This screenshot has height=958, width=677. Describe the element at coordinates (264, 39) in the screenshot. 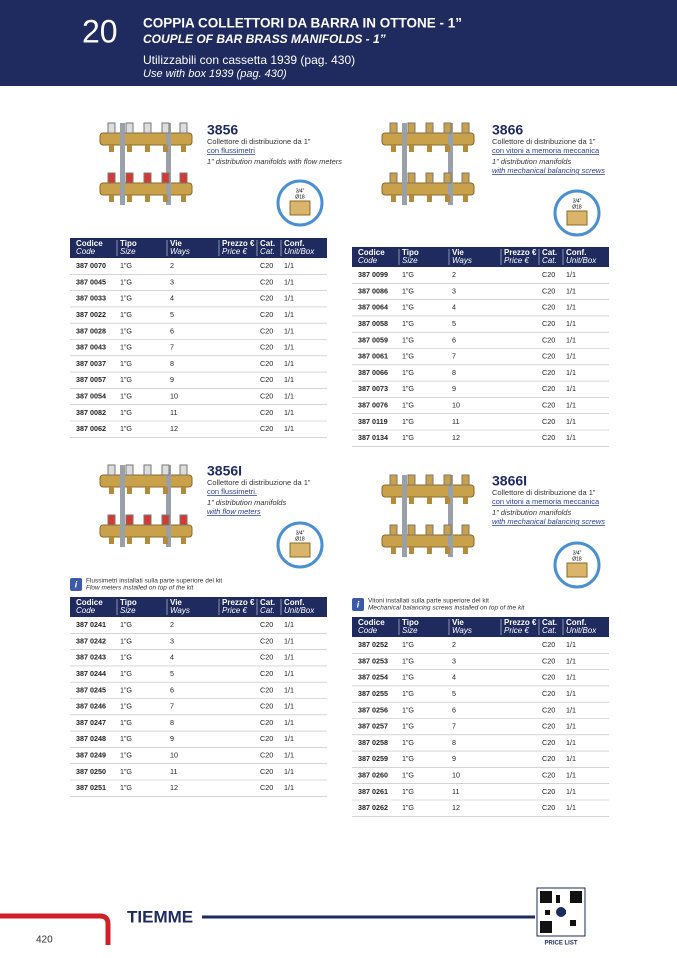

I see `title-en: COUPLE OF BAR BRASS MANIFOLDS - 1”` at that location.